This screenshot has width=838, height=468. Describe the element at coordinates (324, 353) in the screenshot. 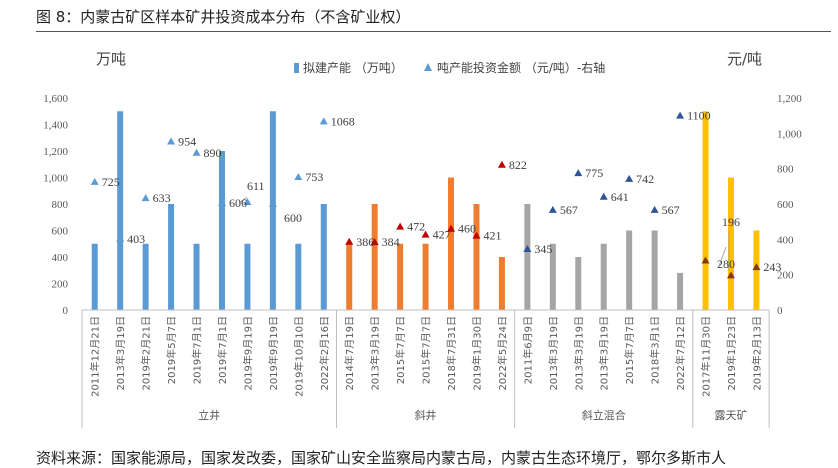

I see `category-label: 2022年2月16日` at that location.